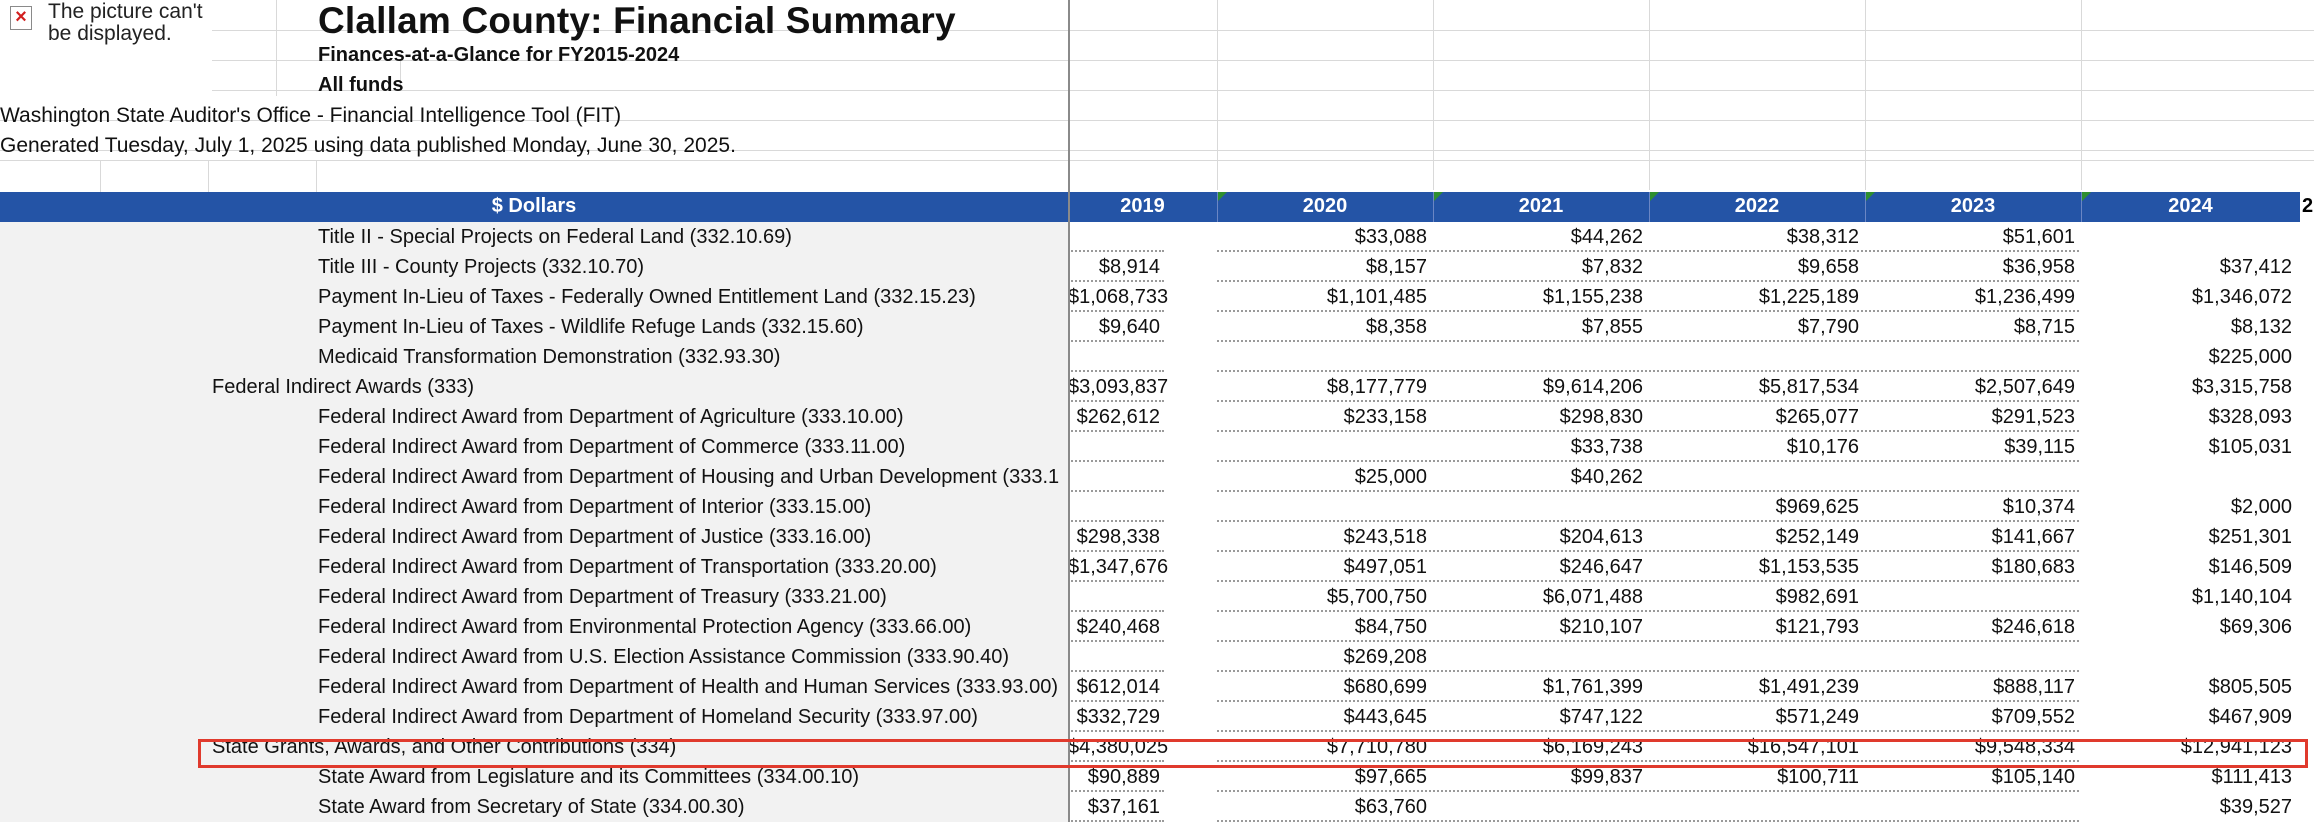  Describe the element at coordinates (2241, 387) in the screenshot. I see `value-cell-2024: $3,315,758` at that location.